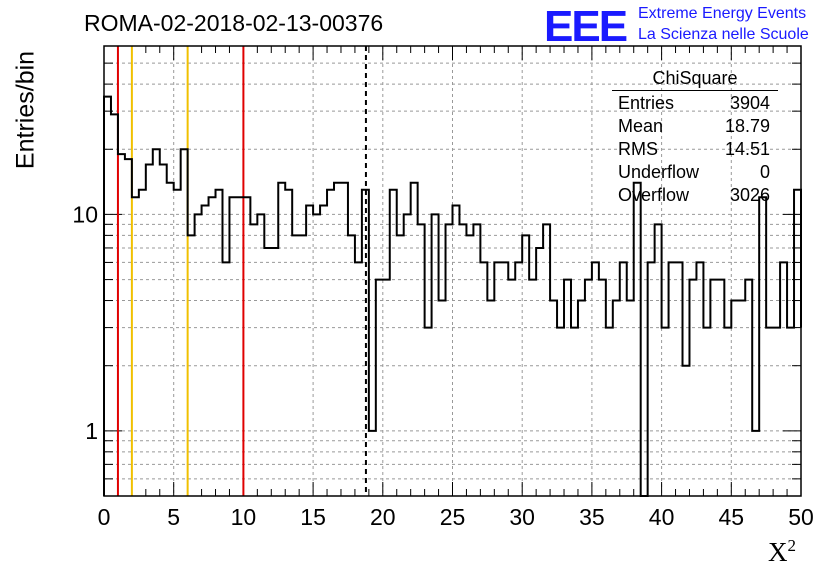 This screenshot has height=572, width=836. What do you see at coordinates (723, 34) in the screenshot?
I see `logo-caption-line2: La Scienza nelle Scuole` at bounding box center [723, 34].